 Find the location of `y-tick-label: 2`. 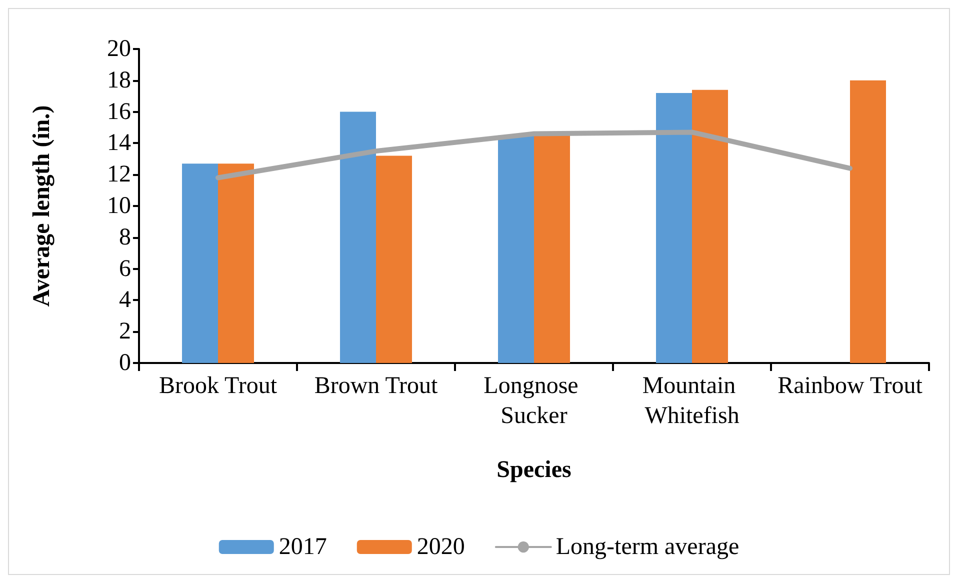

y-tick-label: 2 is located at coordinates (125, 331).